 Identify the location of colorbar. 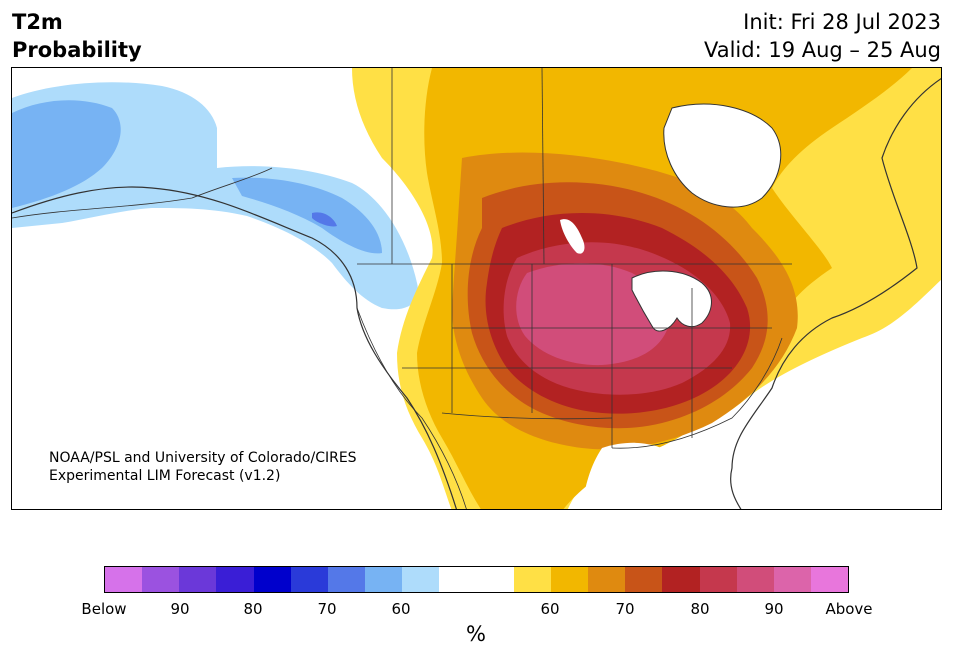
(476, 579).